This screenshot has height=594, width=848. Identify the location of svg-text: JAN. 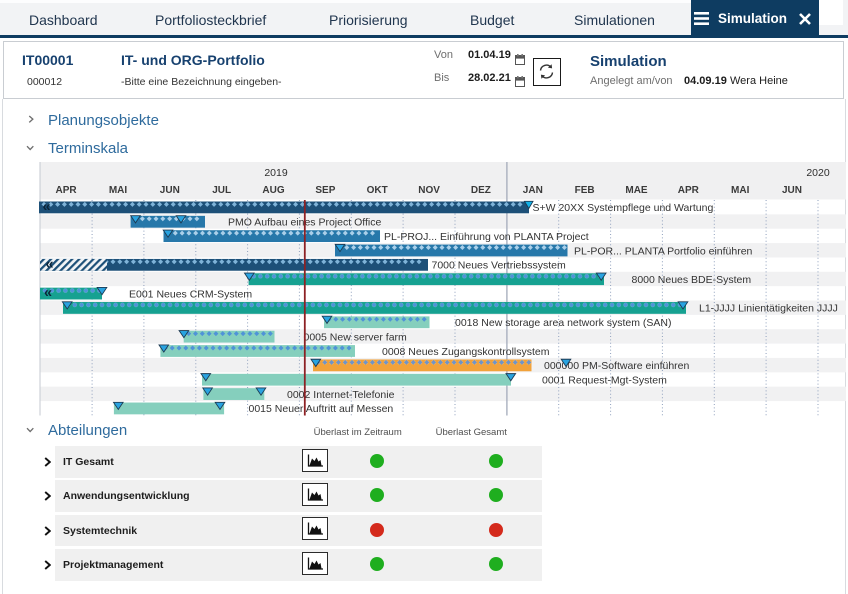
(533, 190).